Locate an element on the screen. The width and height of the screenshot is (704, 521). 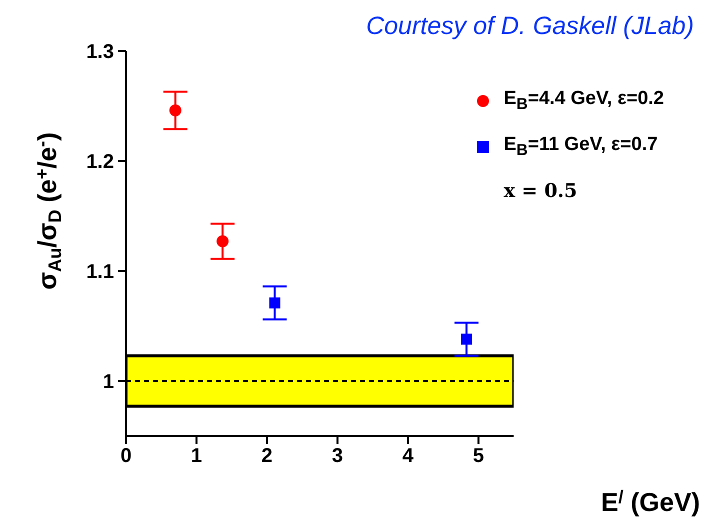
x-tick-label: 4 is located at coordinates (408, 456).